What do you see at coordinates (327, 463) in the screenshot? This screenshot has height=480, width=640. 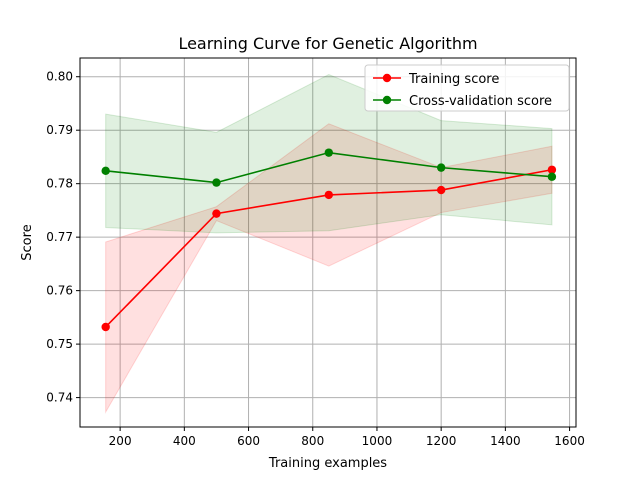 I see `x-axis-label: Training examples` at bounding box center [327, 463].